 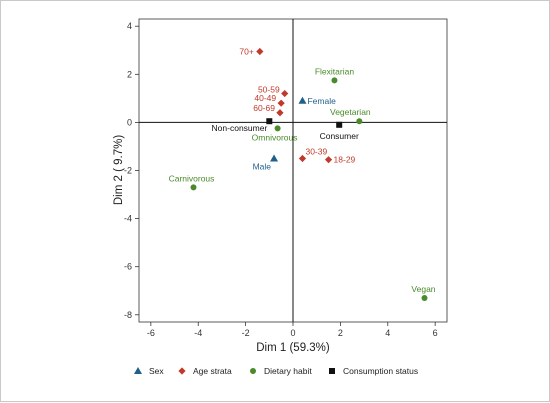 What do you see at coordinates (339, 136) in the screenshot?
I see `label-consumer: Consumer` at bounding box center [339, 136].